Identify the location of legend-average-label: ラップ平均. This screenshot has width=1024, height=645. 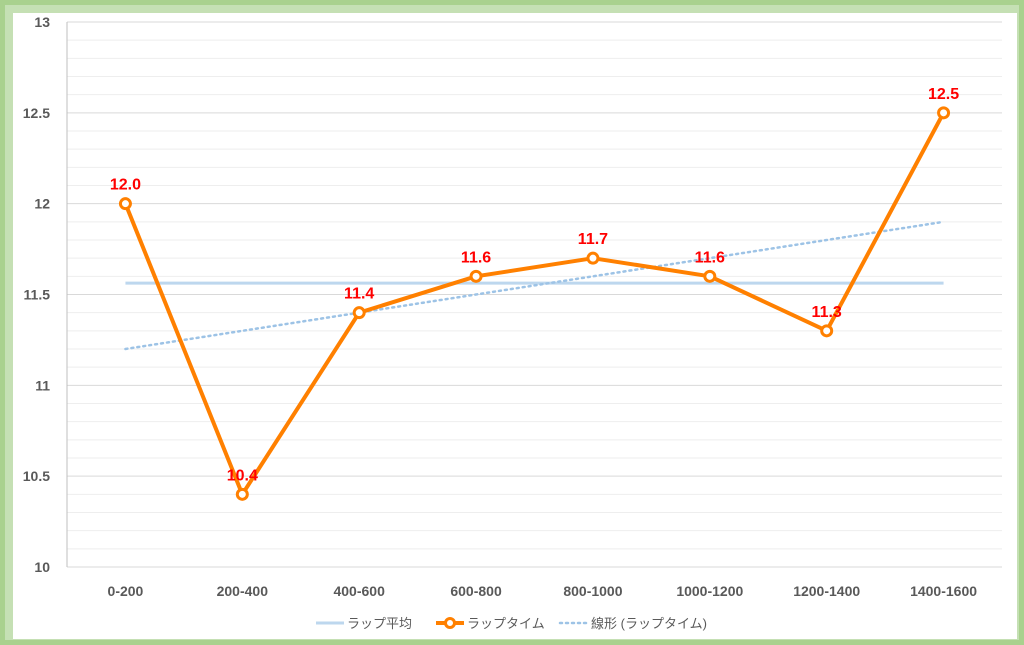
(379, 623).